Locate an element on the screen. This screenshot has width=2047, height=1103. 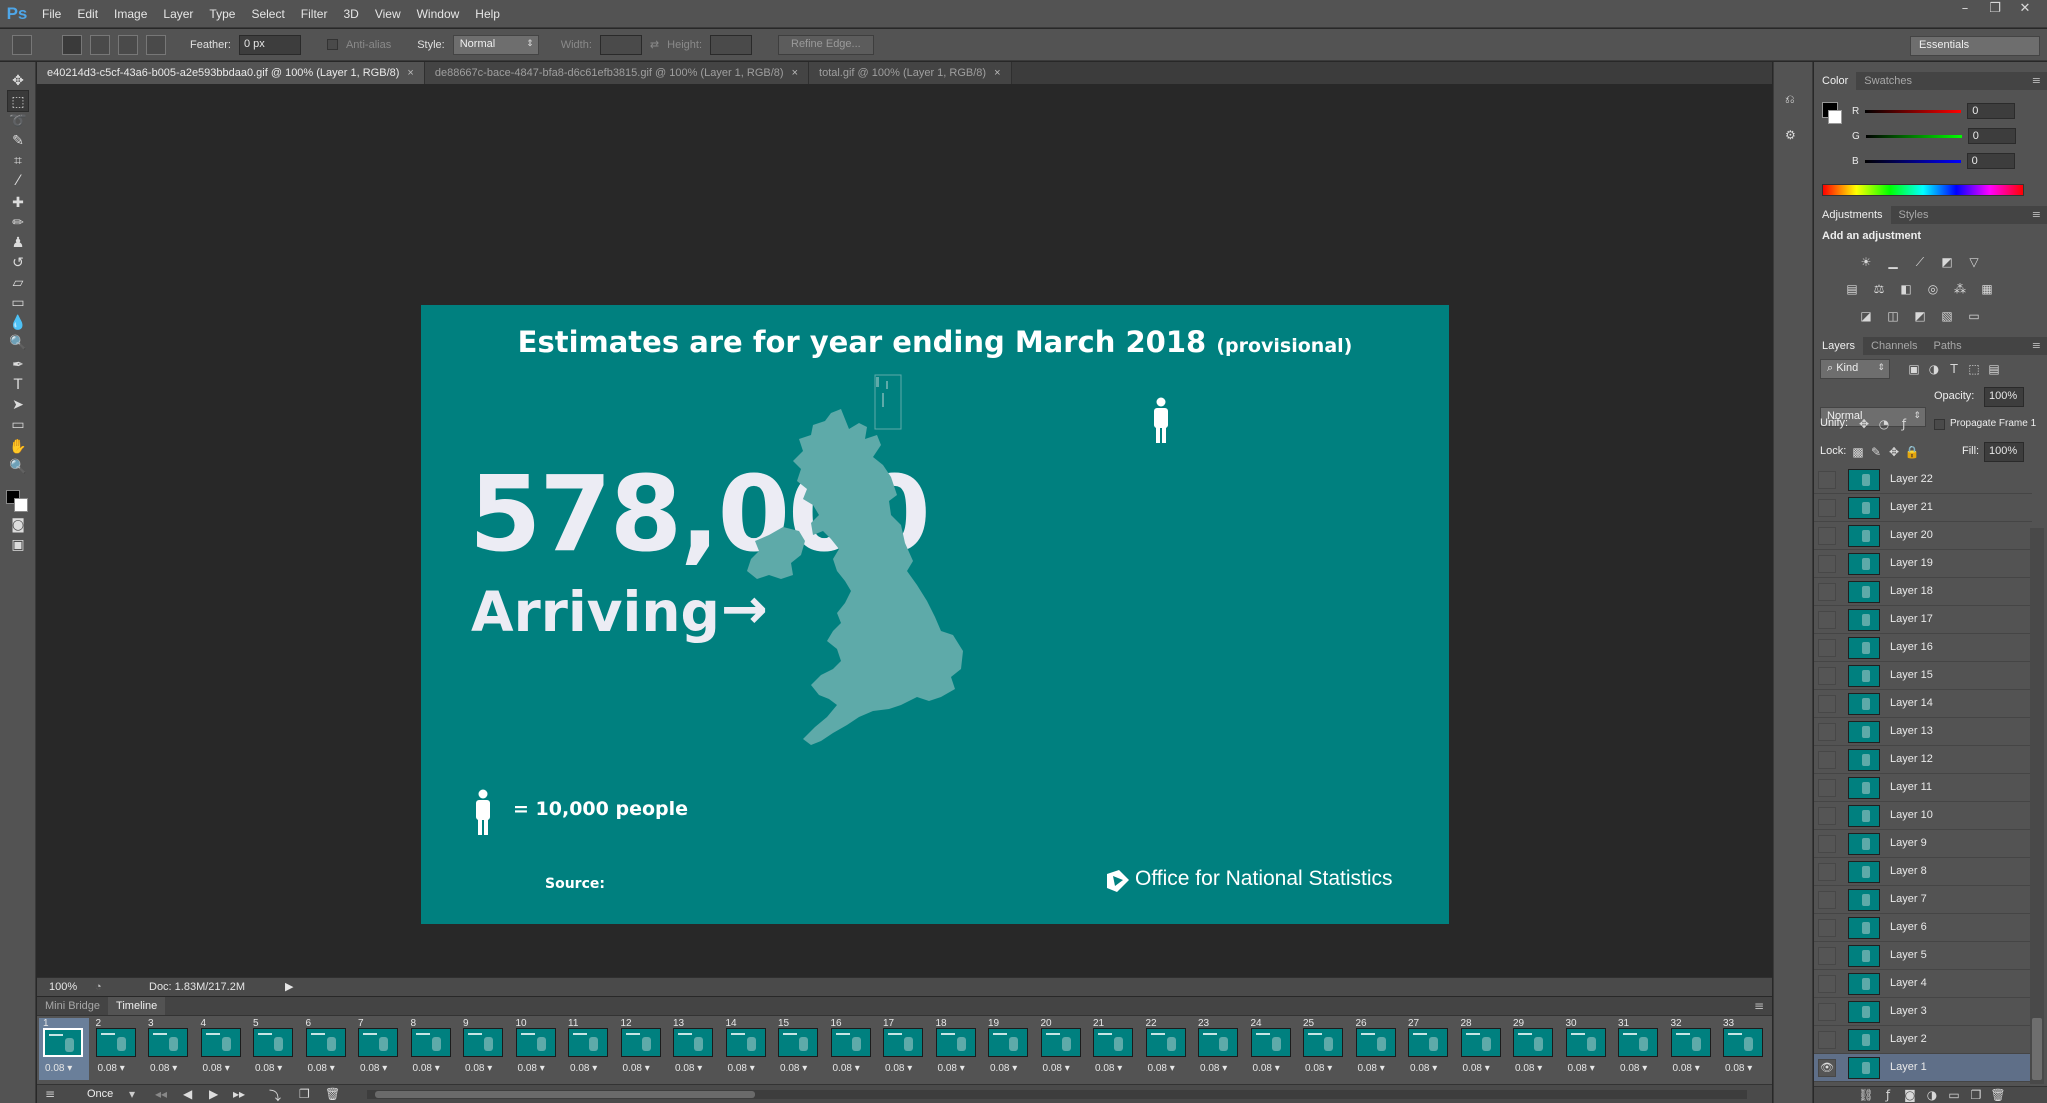
brush-tool-icon: ✏ is located at coordinates (18, 223).